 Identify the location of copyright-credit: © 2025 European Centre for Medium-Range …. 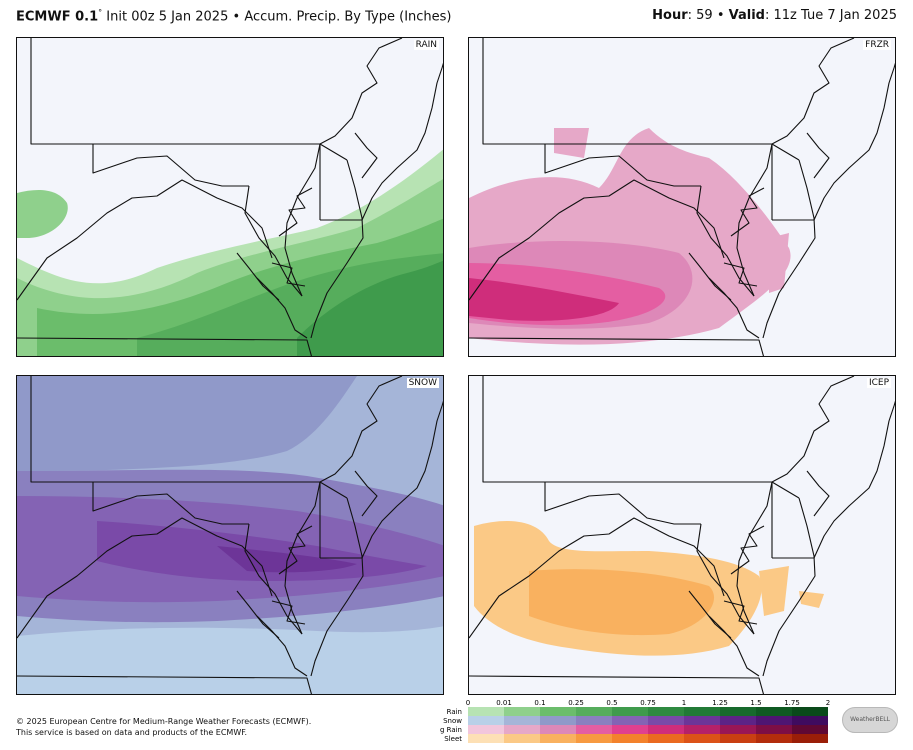
(163, 727).